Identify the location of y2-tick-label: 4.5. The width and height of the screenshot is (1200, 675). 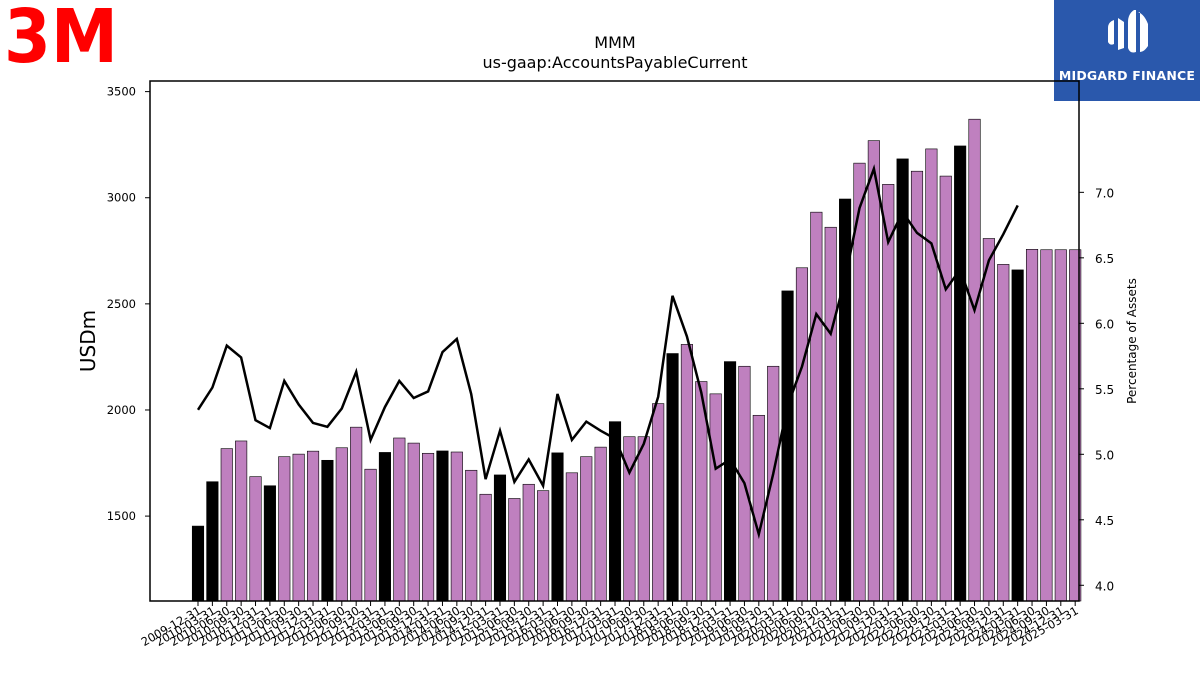
(1104, 521).